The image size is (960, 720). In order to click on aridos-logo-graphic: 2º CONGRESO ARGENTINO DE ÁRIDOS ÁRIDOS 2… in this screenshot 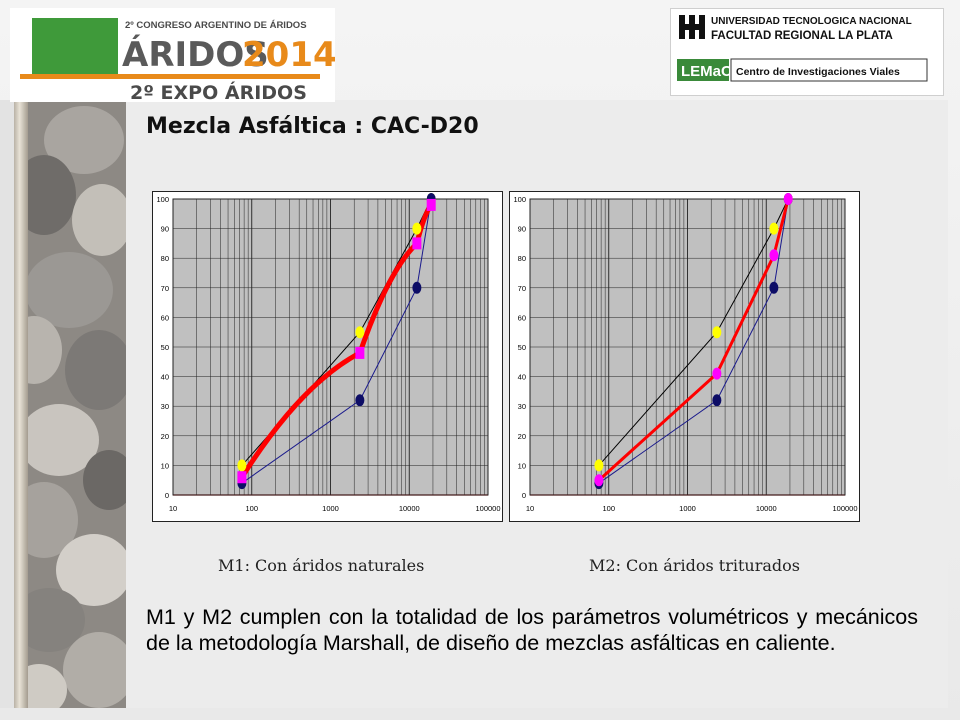, I will do `click(178, 61)`.